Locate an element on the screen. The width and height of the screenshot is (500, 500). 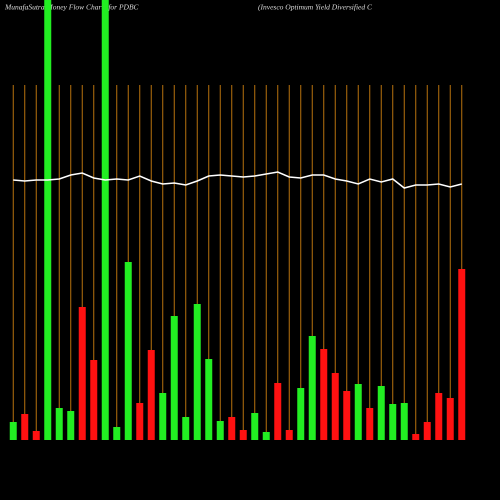
chart-title: MunafaSutra Money Flow Charts for PDBC is located at coordinates (72, 7).